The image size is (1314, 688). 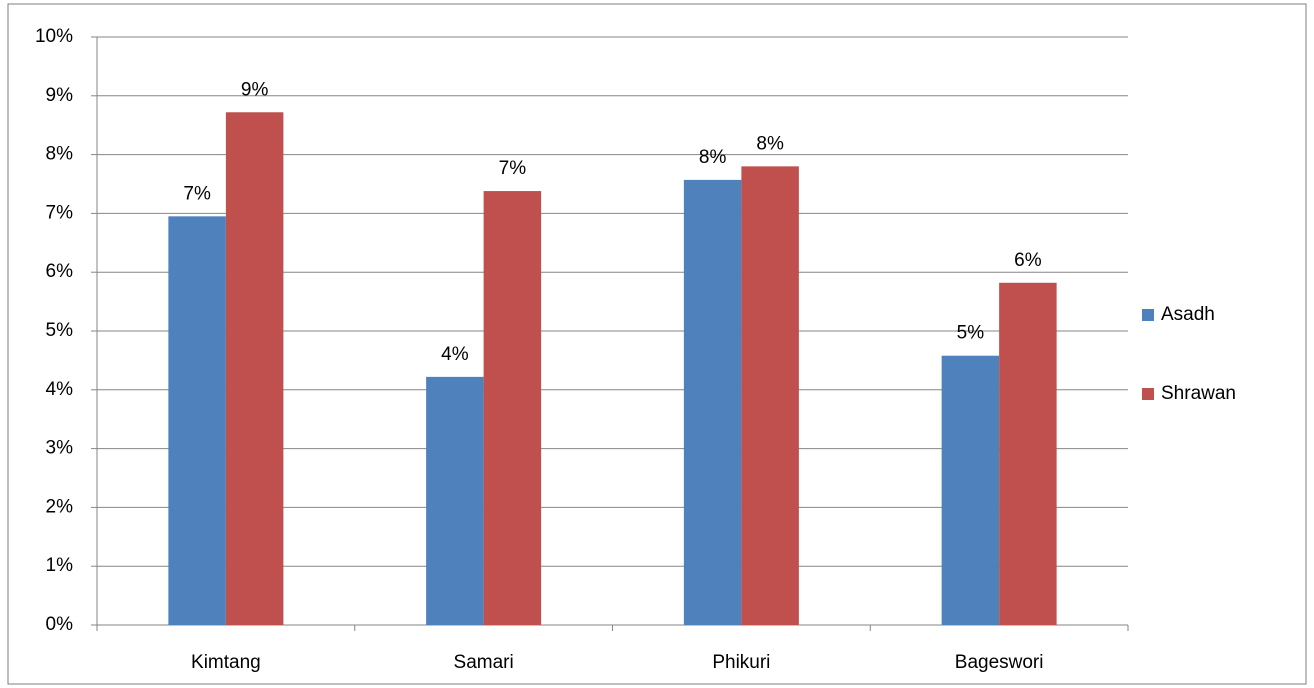 I want to click on y-tick-label: 9%, so click(x=60, y=95).